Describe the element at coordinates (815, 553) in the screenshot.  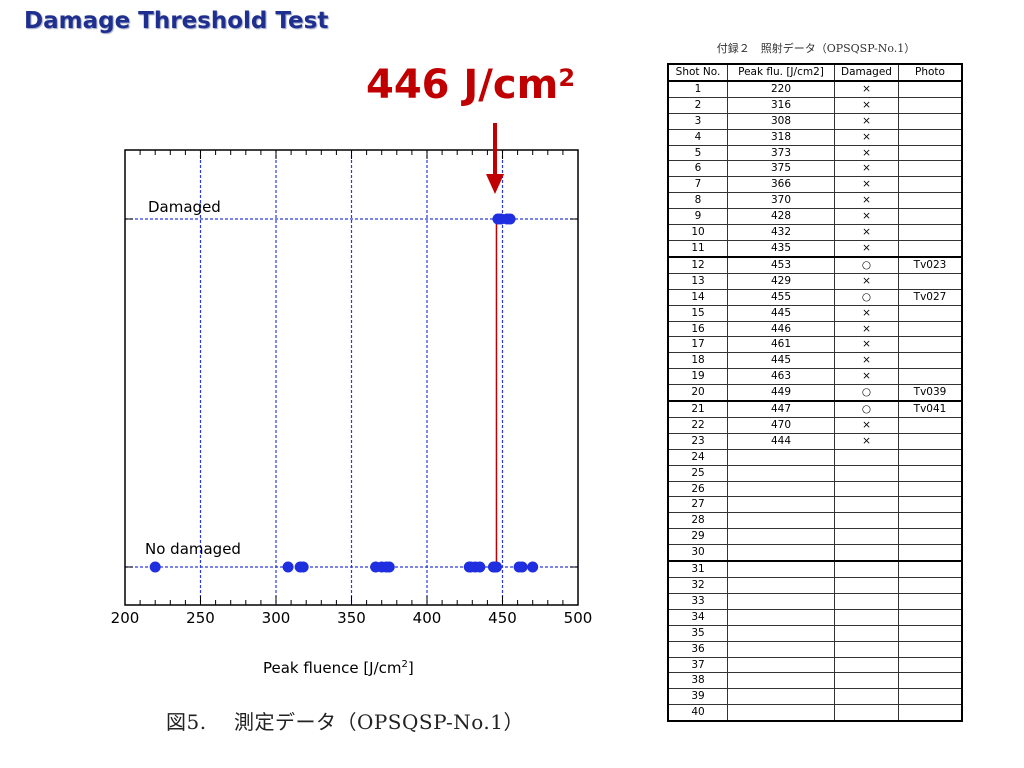
I see `table-row: 30` at that location.